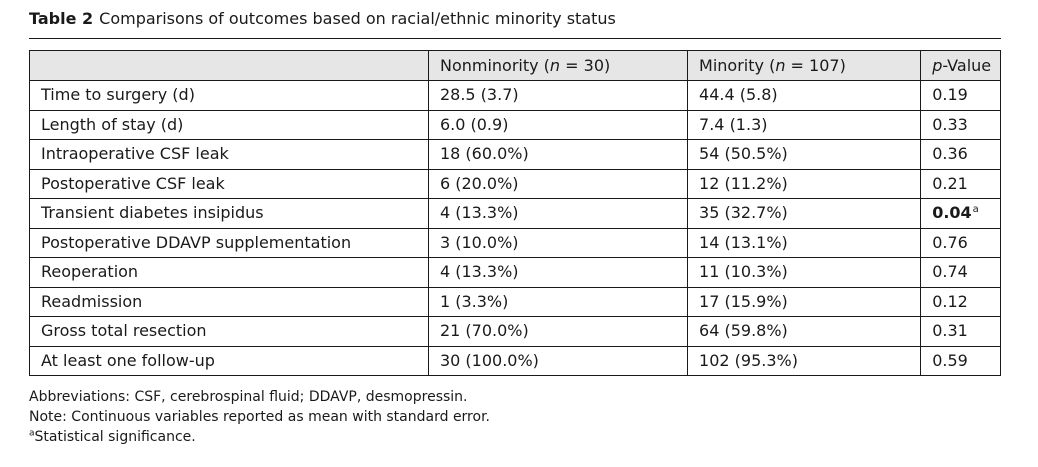 Image resolution: width=1038 pixels, height=467 pixels. What do you see at coordinates (585, 65) in the screenshot?
I see `header-nonminority-value: = 30)` at bounding box center [585, 65].